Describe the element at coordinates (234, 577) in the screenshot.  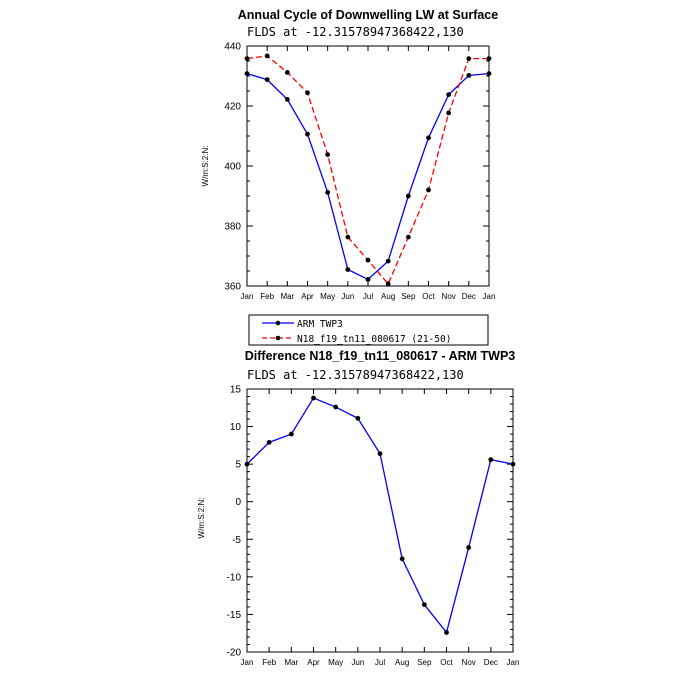
I see `y-tick-label: -10` at that location.